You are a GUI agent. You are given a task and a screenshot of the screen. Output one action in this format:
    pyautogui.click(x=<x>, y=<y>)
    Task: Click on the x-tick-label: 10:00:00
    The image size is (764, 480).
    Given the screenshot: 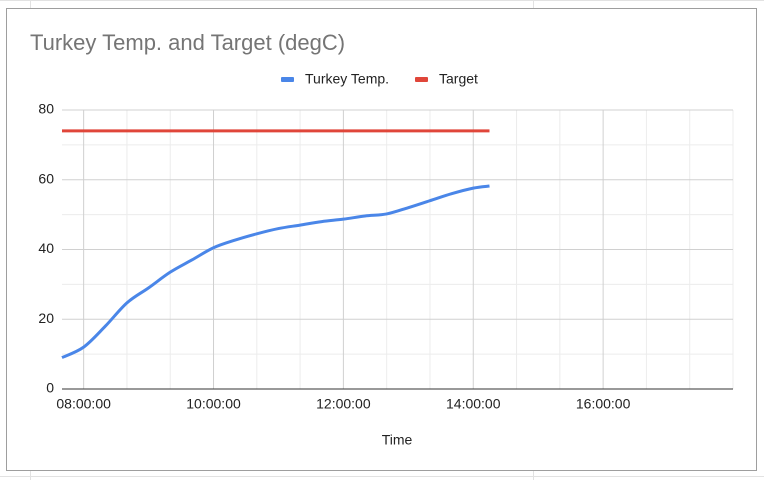 What is the action you would take?
    pyautogui.click(x=213, y=404)
    